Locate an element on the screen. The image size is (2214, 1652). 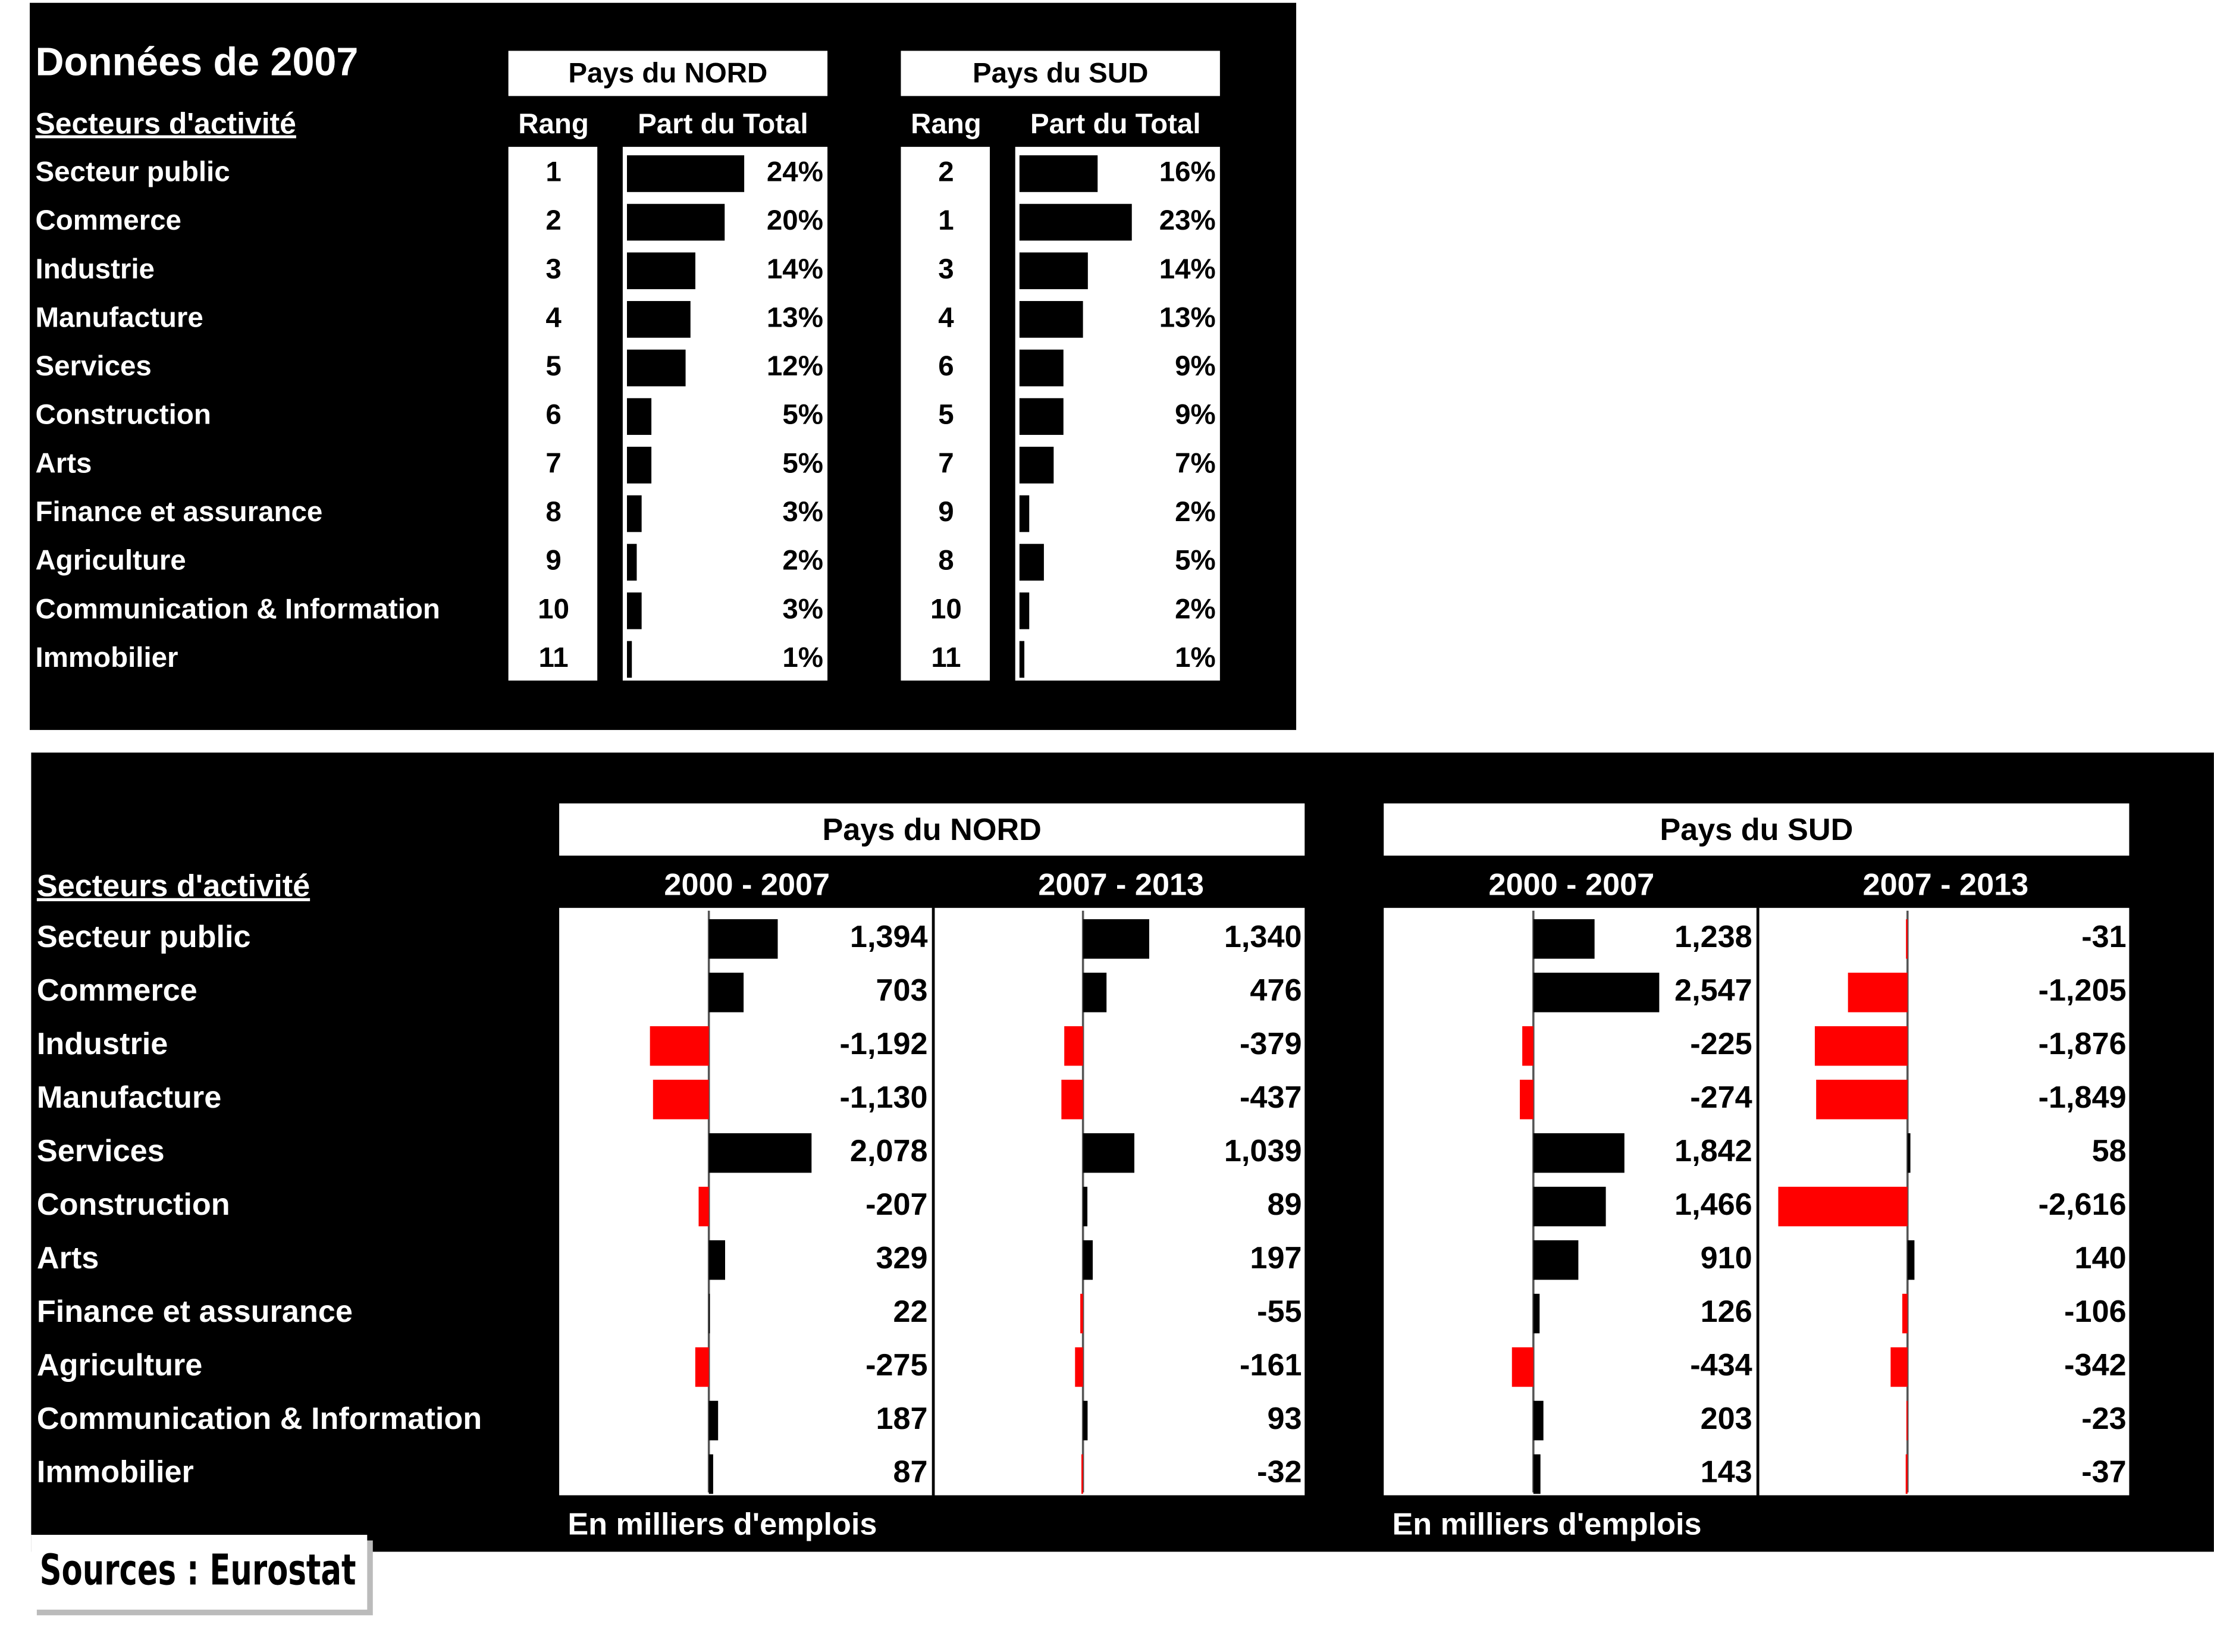
change-label: -37 is located at coordinates (2103, 1472).